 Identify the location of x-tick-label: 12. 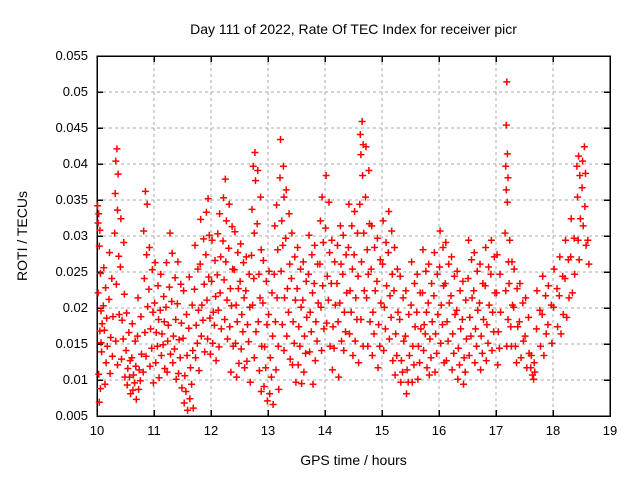
(211, 430).